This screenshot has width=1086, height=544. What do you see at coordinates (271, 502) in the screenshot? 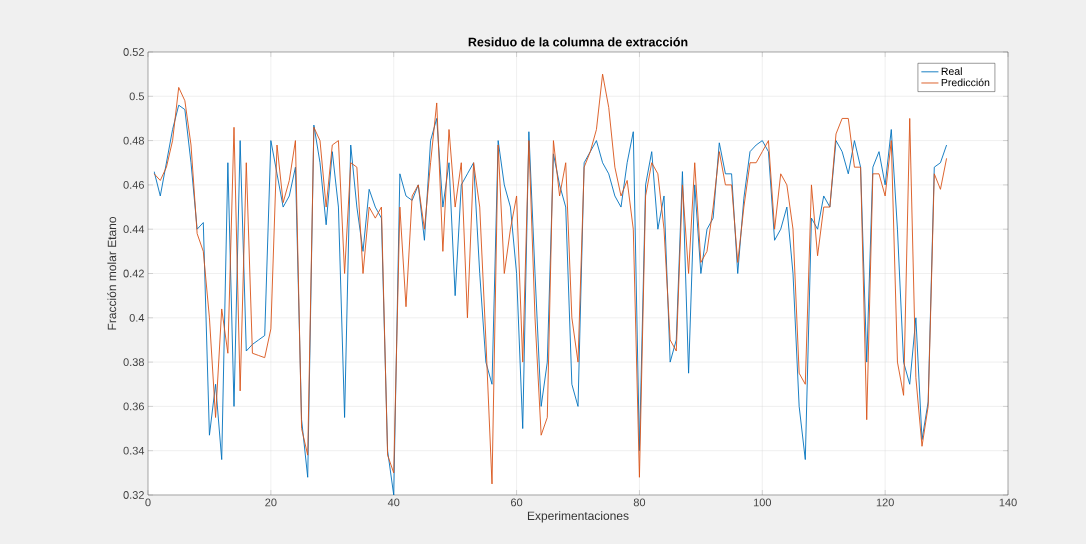
I see `x-tick-label: 20` at bounding box center [271, 502].